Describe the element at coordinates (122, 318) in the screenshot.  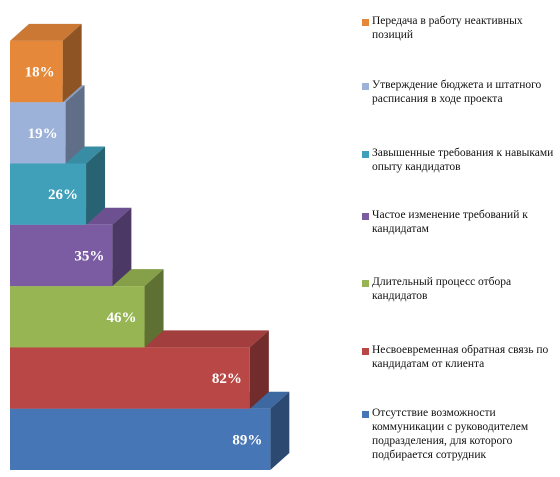
I see `data-label: 46%` at that location.